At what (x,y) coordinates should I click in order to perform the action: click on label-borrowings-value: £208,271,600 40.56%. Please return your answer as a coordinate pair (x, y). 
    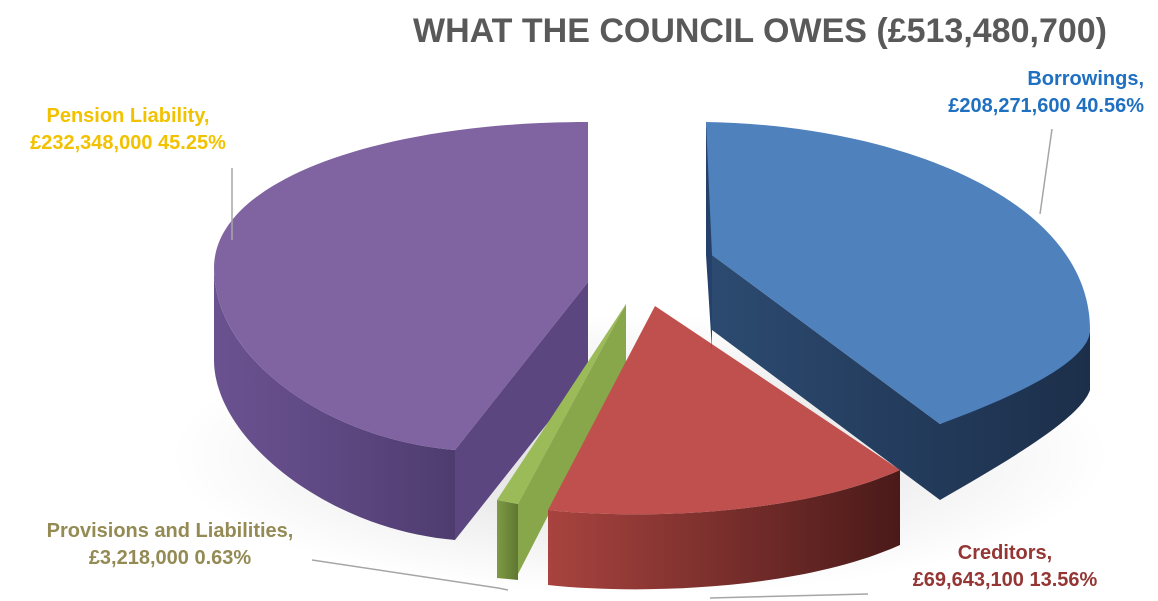
    Looking at the image, I should click on (1046, 106).